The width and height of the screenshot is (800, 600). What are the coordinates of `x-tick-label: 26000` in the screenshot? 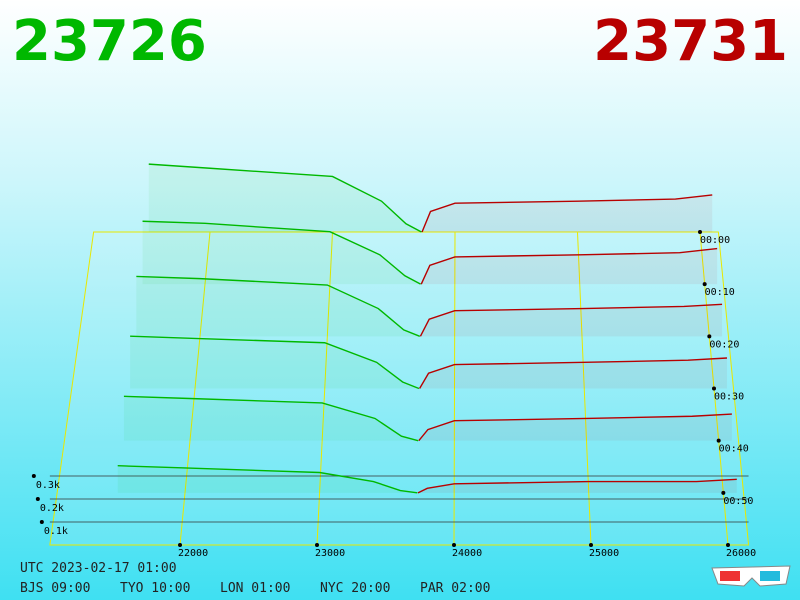 It's located at (741, 553).